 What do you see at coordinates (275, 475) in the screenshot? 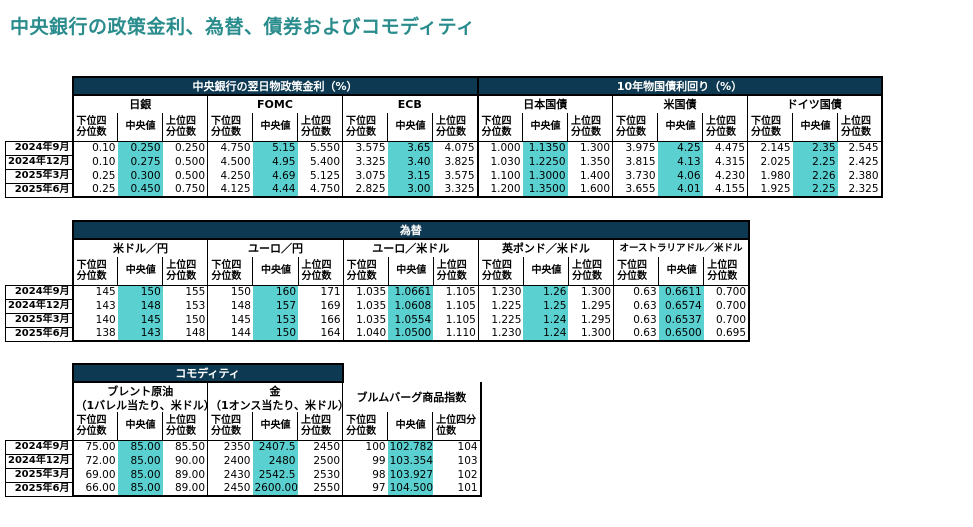
I see `value-cell: 2542.5` at bounding box center [275, 475].